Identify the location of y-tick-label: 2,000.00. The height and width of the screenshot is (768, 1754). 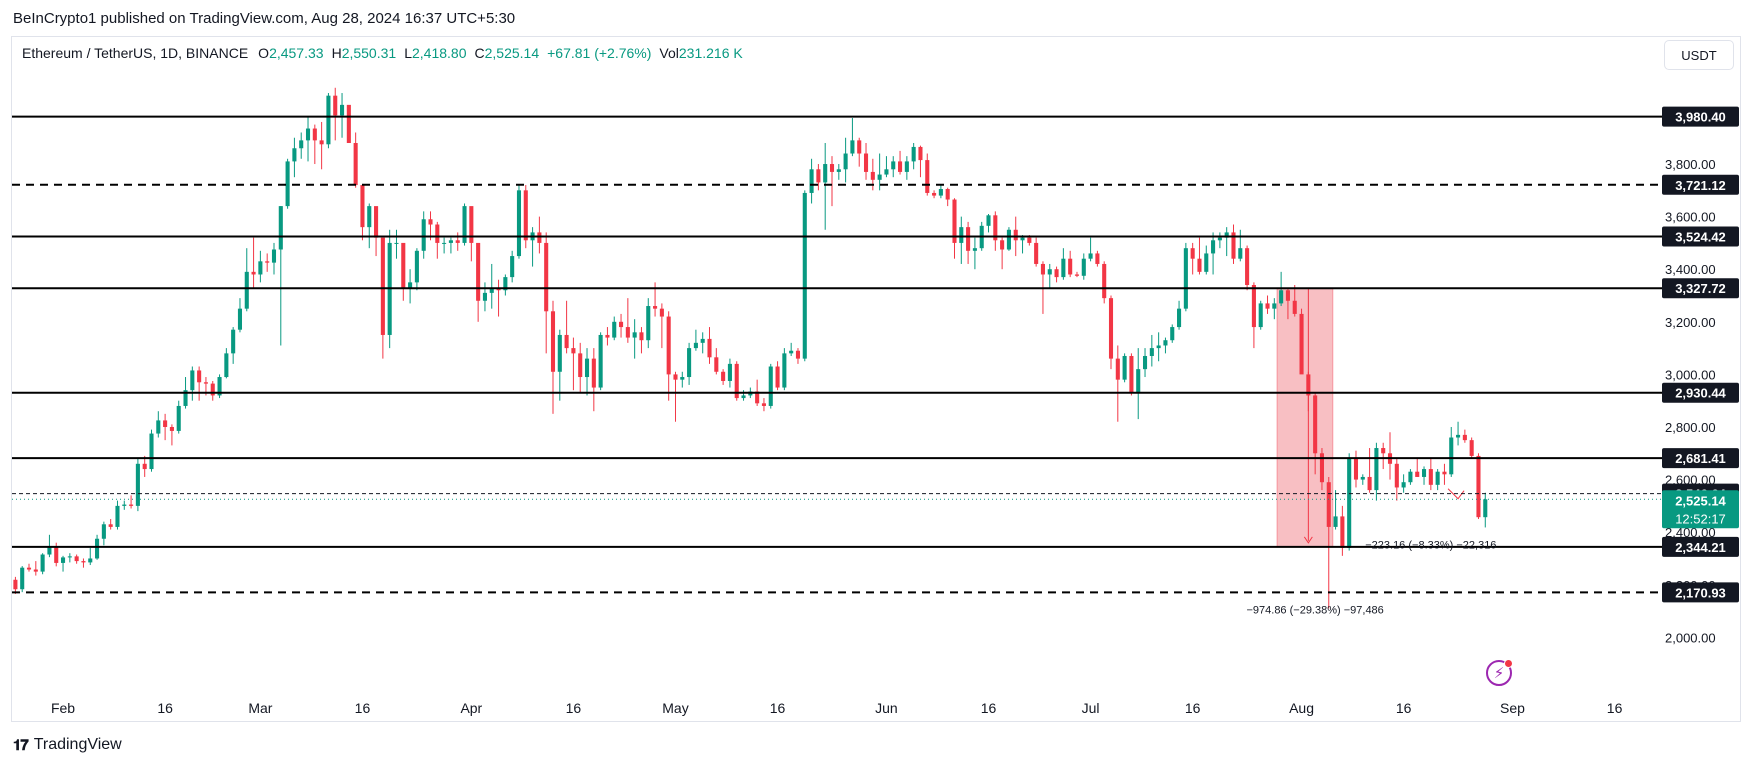
(1690, 637).